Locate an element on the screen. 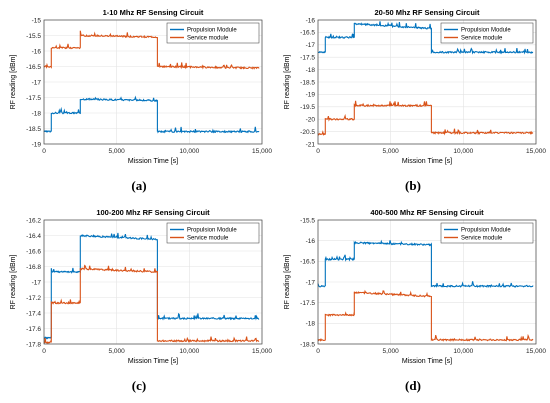 The width and height of the screenshot is (550, 403). caption-d: (d) is located at coordinates (413, 385).